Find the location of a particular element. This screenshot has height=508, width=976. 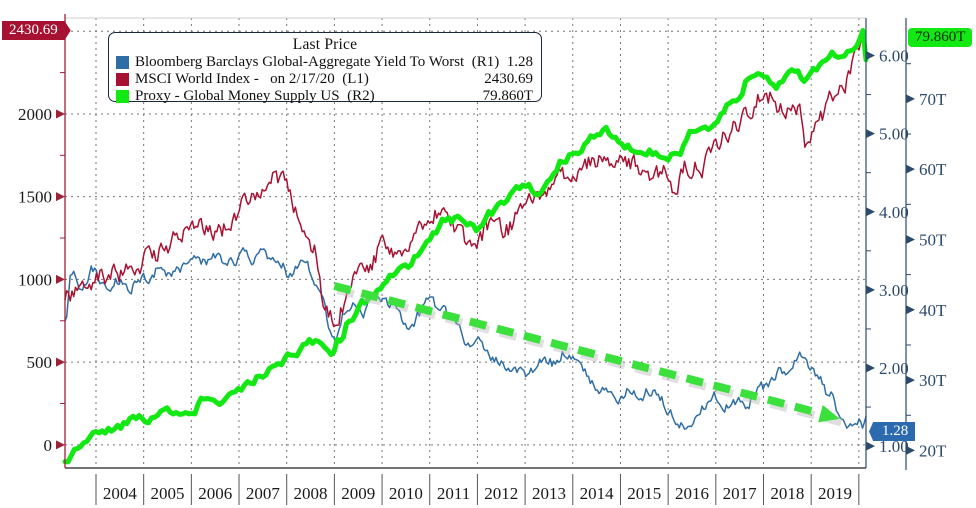

right-axis-r1-tick-label: 4.00 is located at coordinates (894, 212).